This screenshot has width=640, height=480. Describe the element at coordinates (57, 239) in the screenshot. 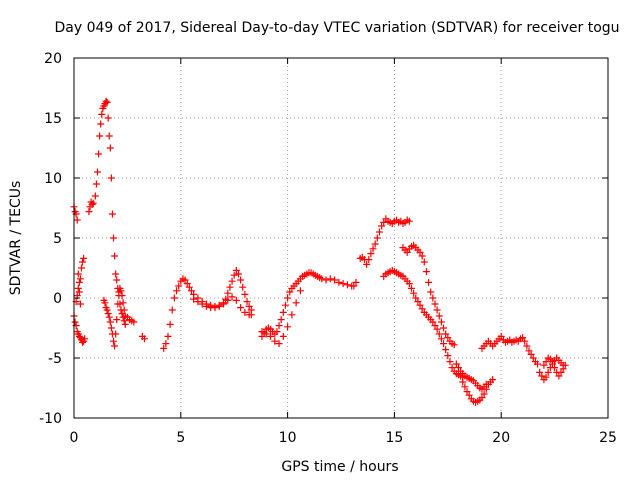

I see `y-tick-label: 5` at that location.